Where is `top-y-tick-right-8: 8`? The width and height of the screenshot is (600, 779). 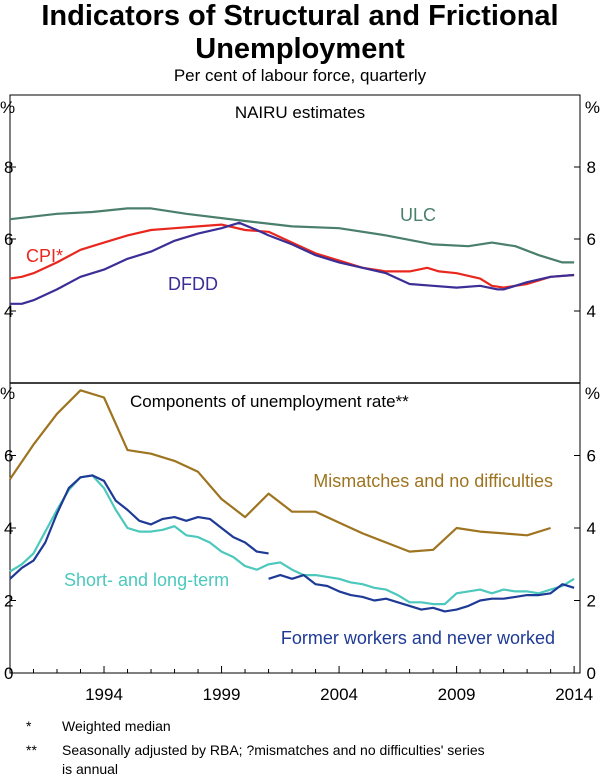 top-y-tick-right-8: 8 is located at coordinates (591, 167).